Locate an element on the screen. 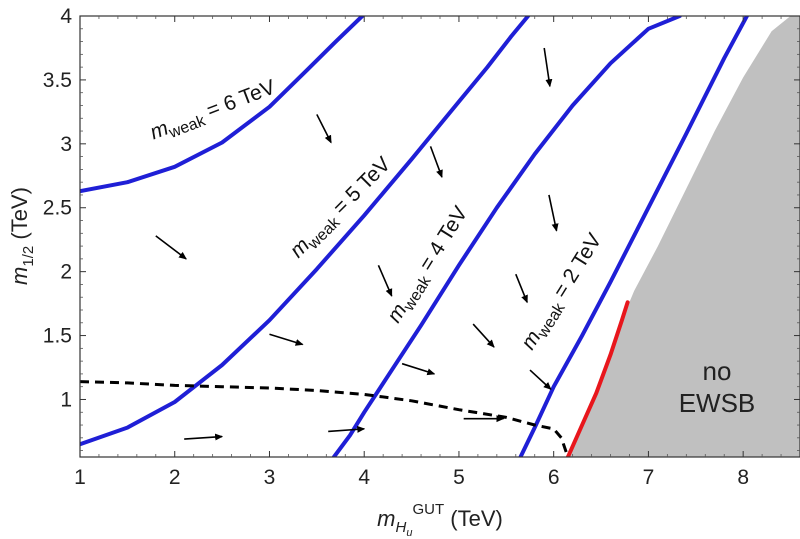 The width and height of the screenshot is (800, 539). x-tick-label: 8 is located at coordinates (743, 477).